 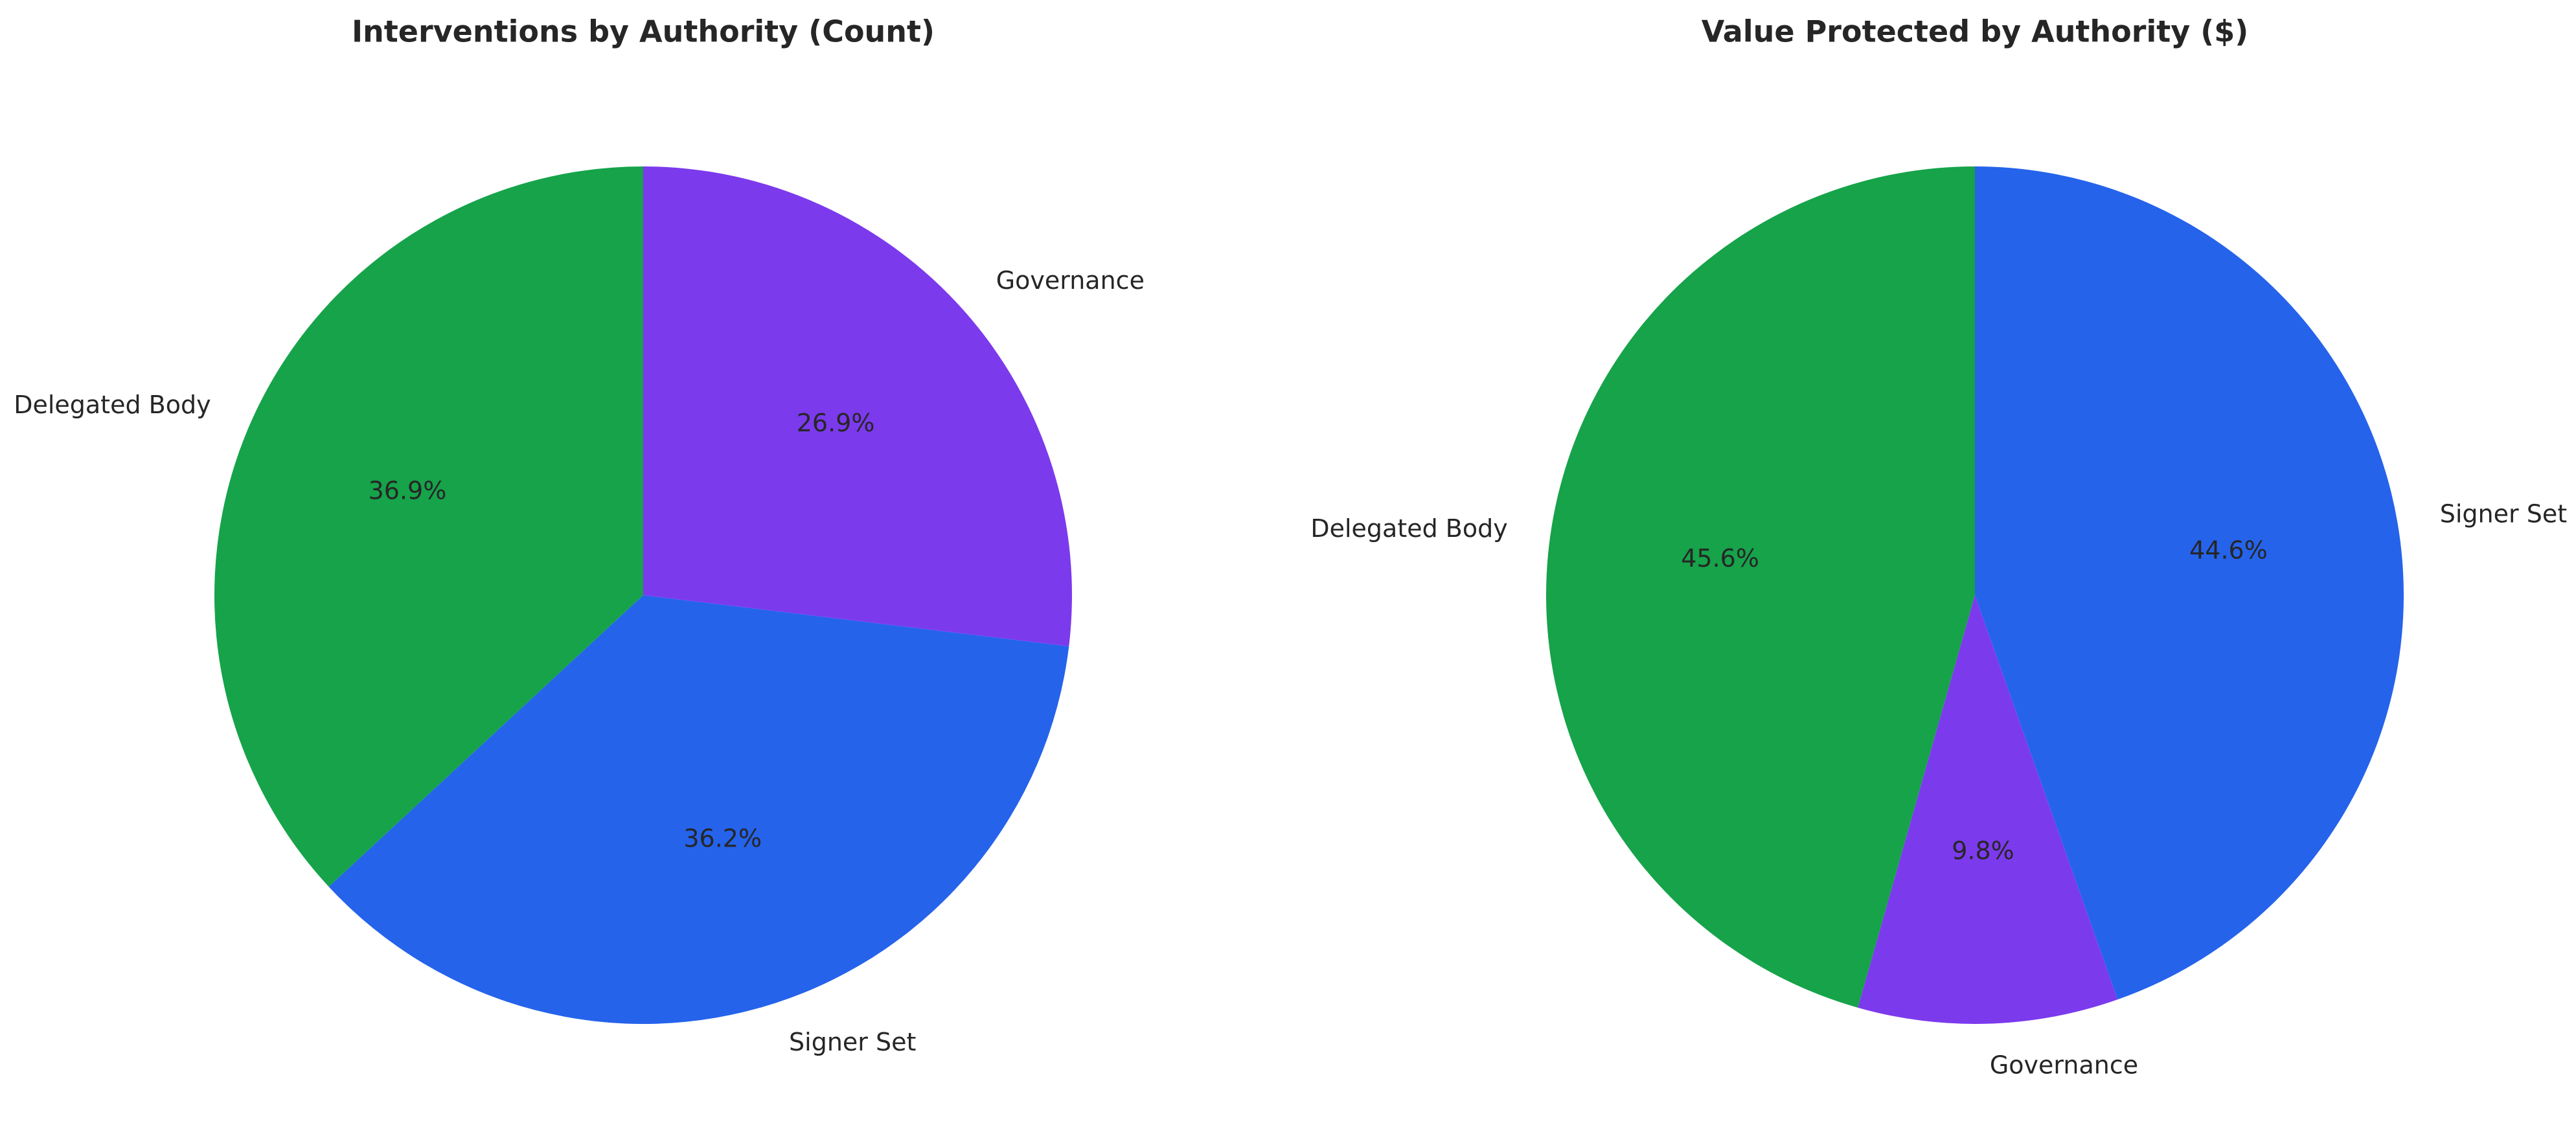 I want to click on slice-percent: 36.2%, so click(x=722, y=838).